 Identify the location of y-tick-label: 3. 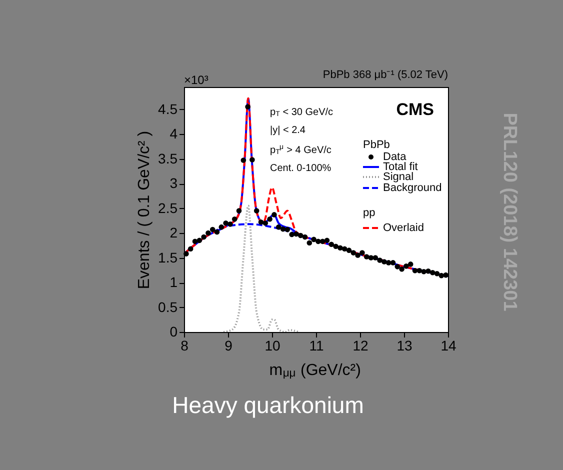
(174, 183).